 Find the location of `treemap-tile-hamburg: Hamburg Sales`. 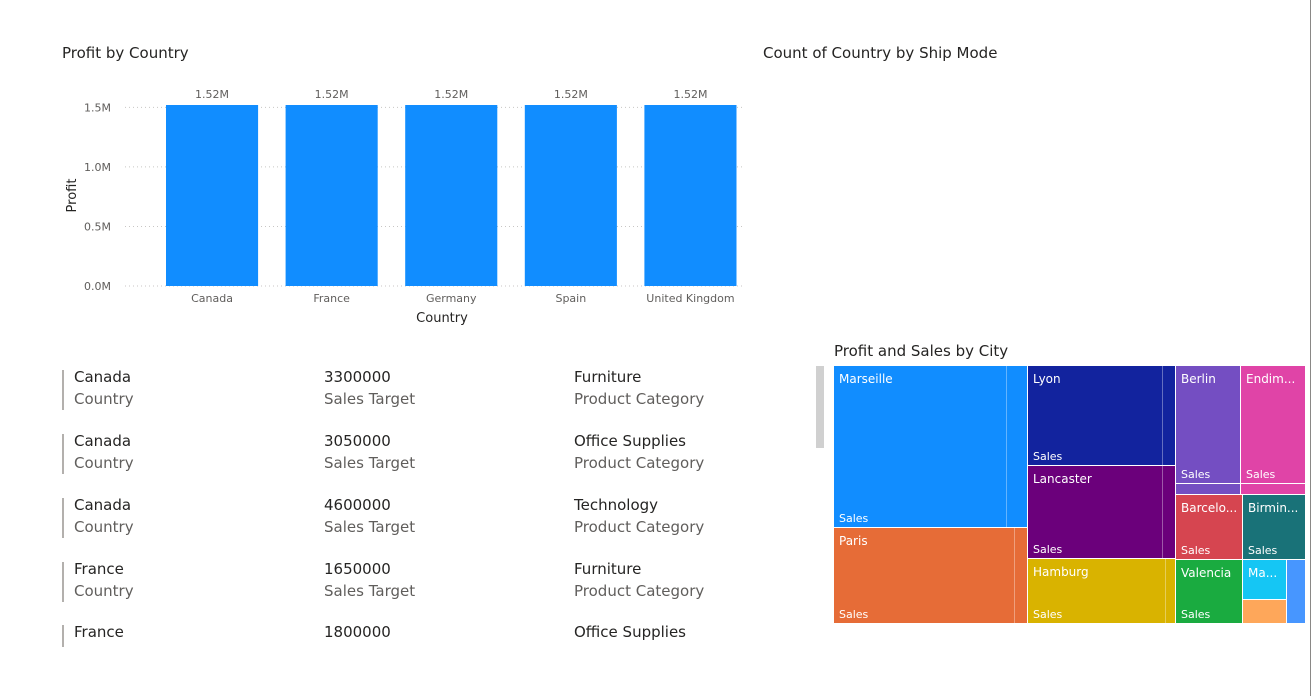

treemap-tile-hamburg: Hamburg Sales is located at coordinates (1101, 591).